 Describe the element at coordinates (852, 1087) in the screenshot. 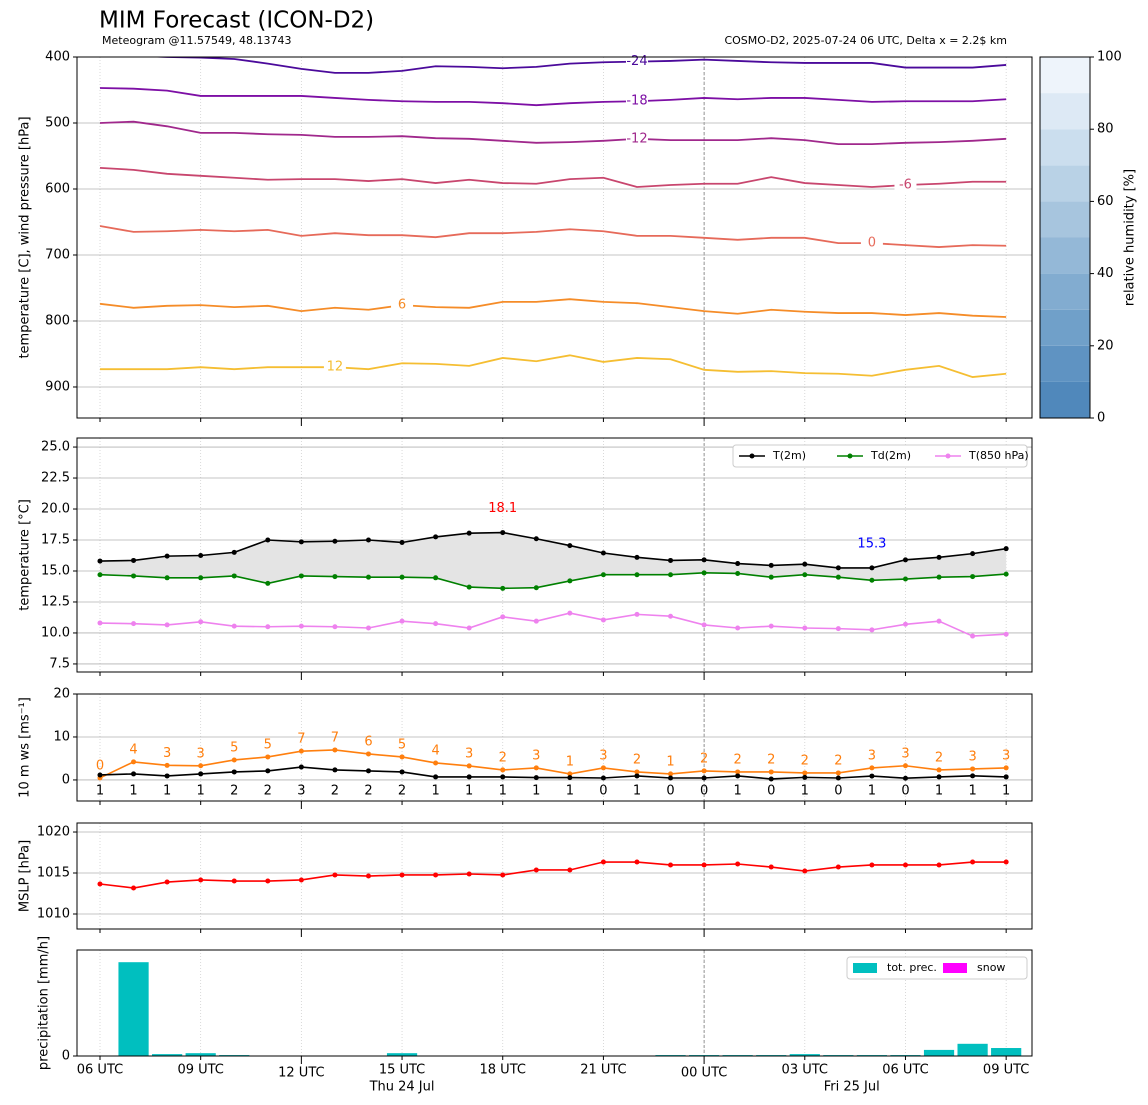

I see `date-label: Fri 25 Jul` at that location.